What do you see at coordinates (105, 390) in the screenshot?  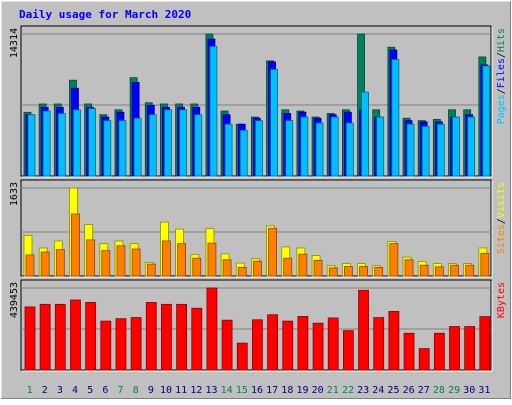 I see `x-tick-label: 6` at bounding box center [105, 390].